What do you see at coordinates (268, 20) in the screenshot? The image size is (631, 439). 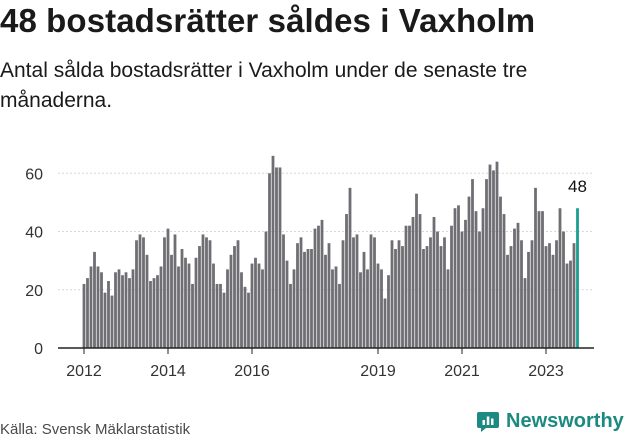 I see `chart-title: 48 bostadsrätter såldes i Vaxholm` at bounding box center [268, 20].